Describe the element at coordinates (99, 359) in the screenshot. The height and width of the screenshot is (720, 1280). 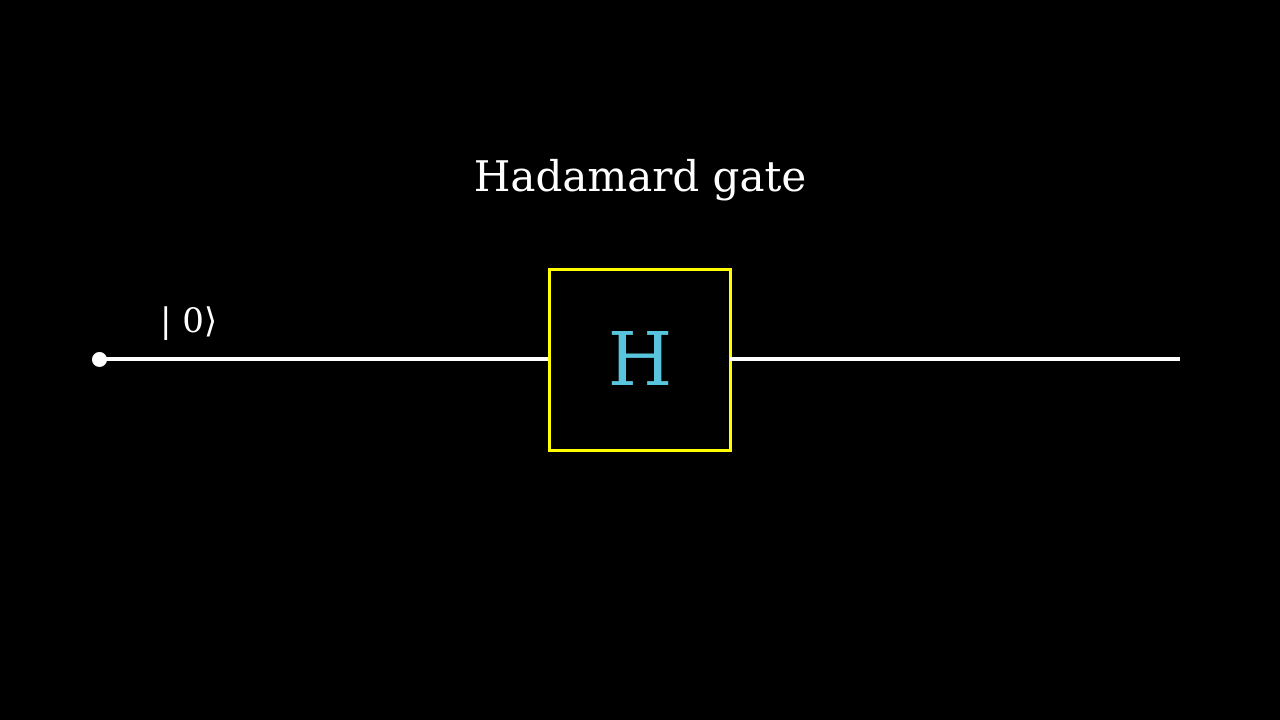
I see `wire-start-dot` at that location.